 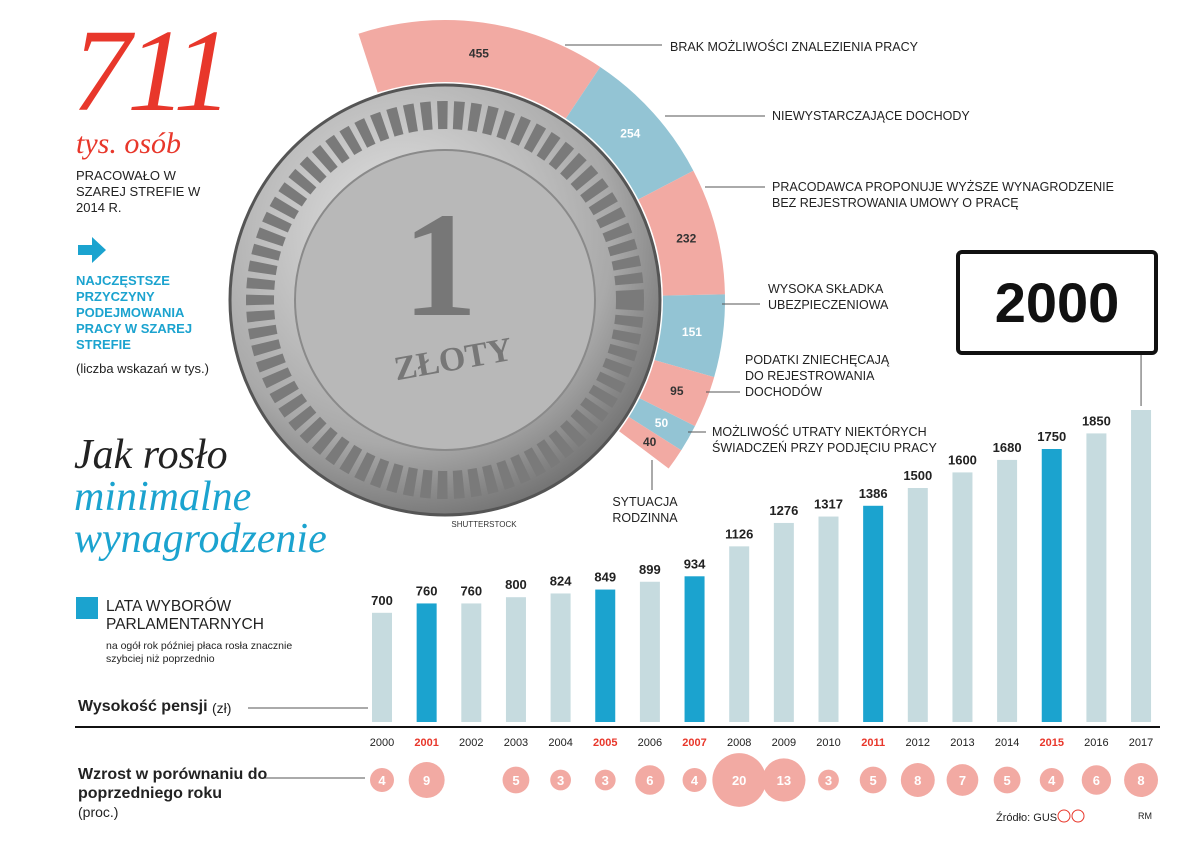 I want to click on x-tick-label: 2012, so click(x=918, y=743).